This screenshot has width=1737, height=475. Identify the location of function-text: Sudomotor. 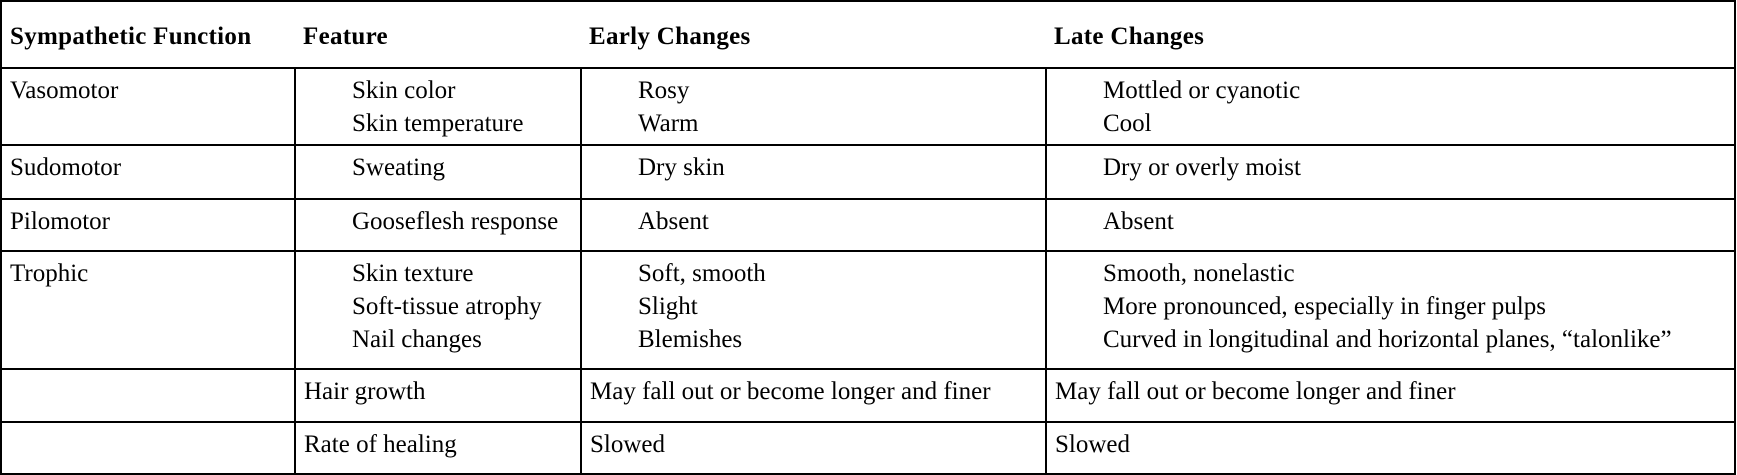
(66, 167).